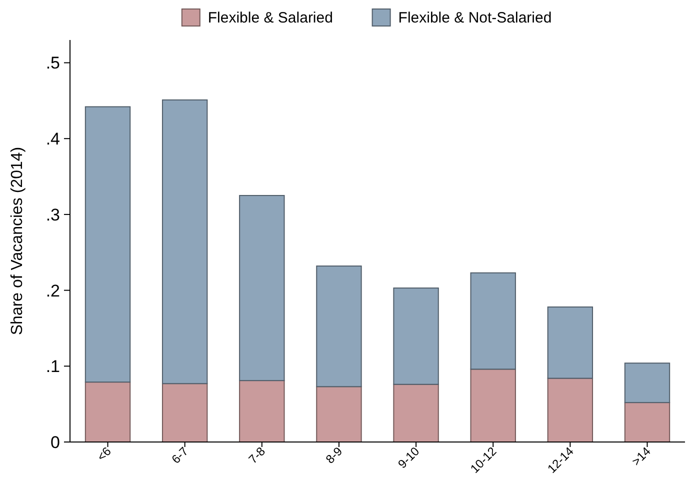  What do you see at coordinates (180, 455) in the screenshot?
I see `x-tick-label: 6-7` at bounding box center [180, 455].